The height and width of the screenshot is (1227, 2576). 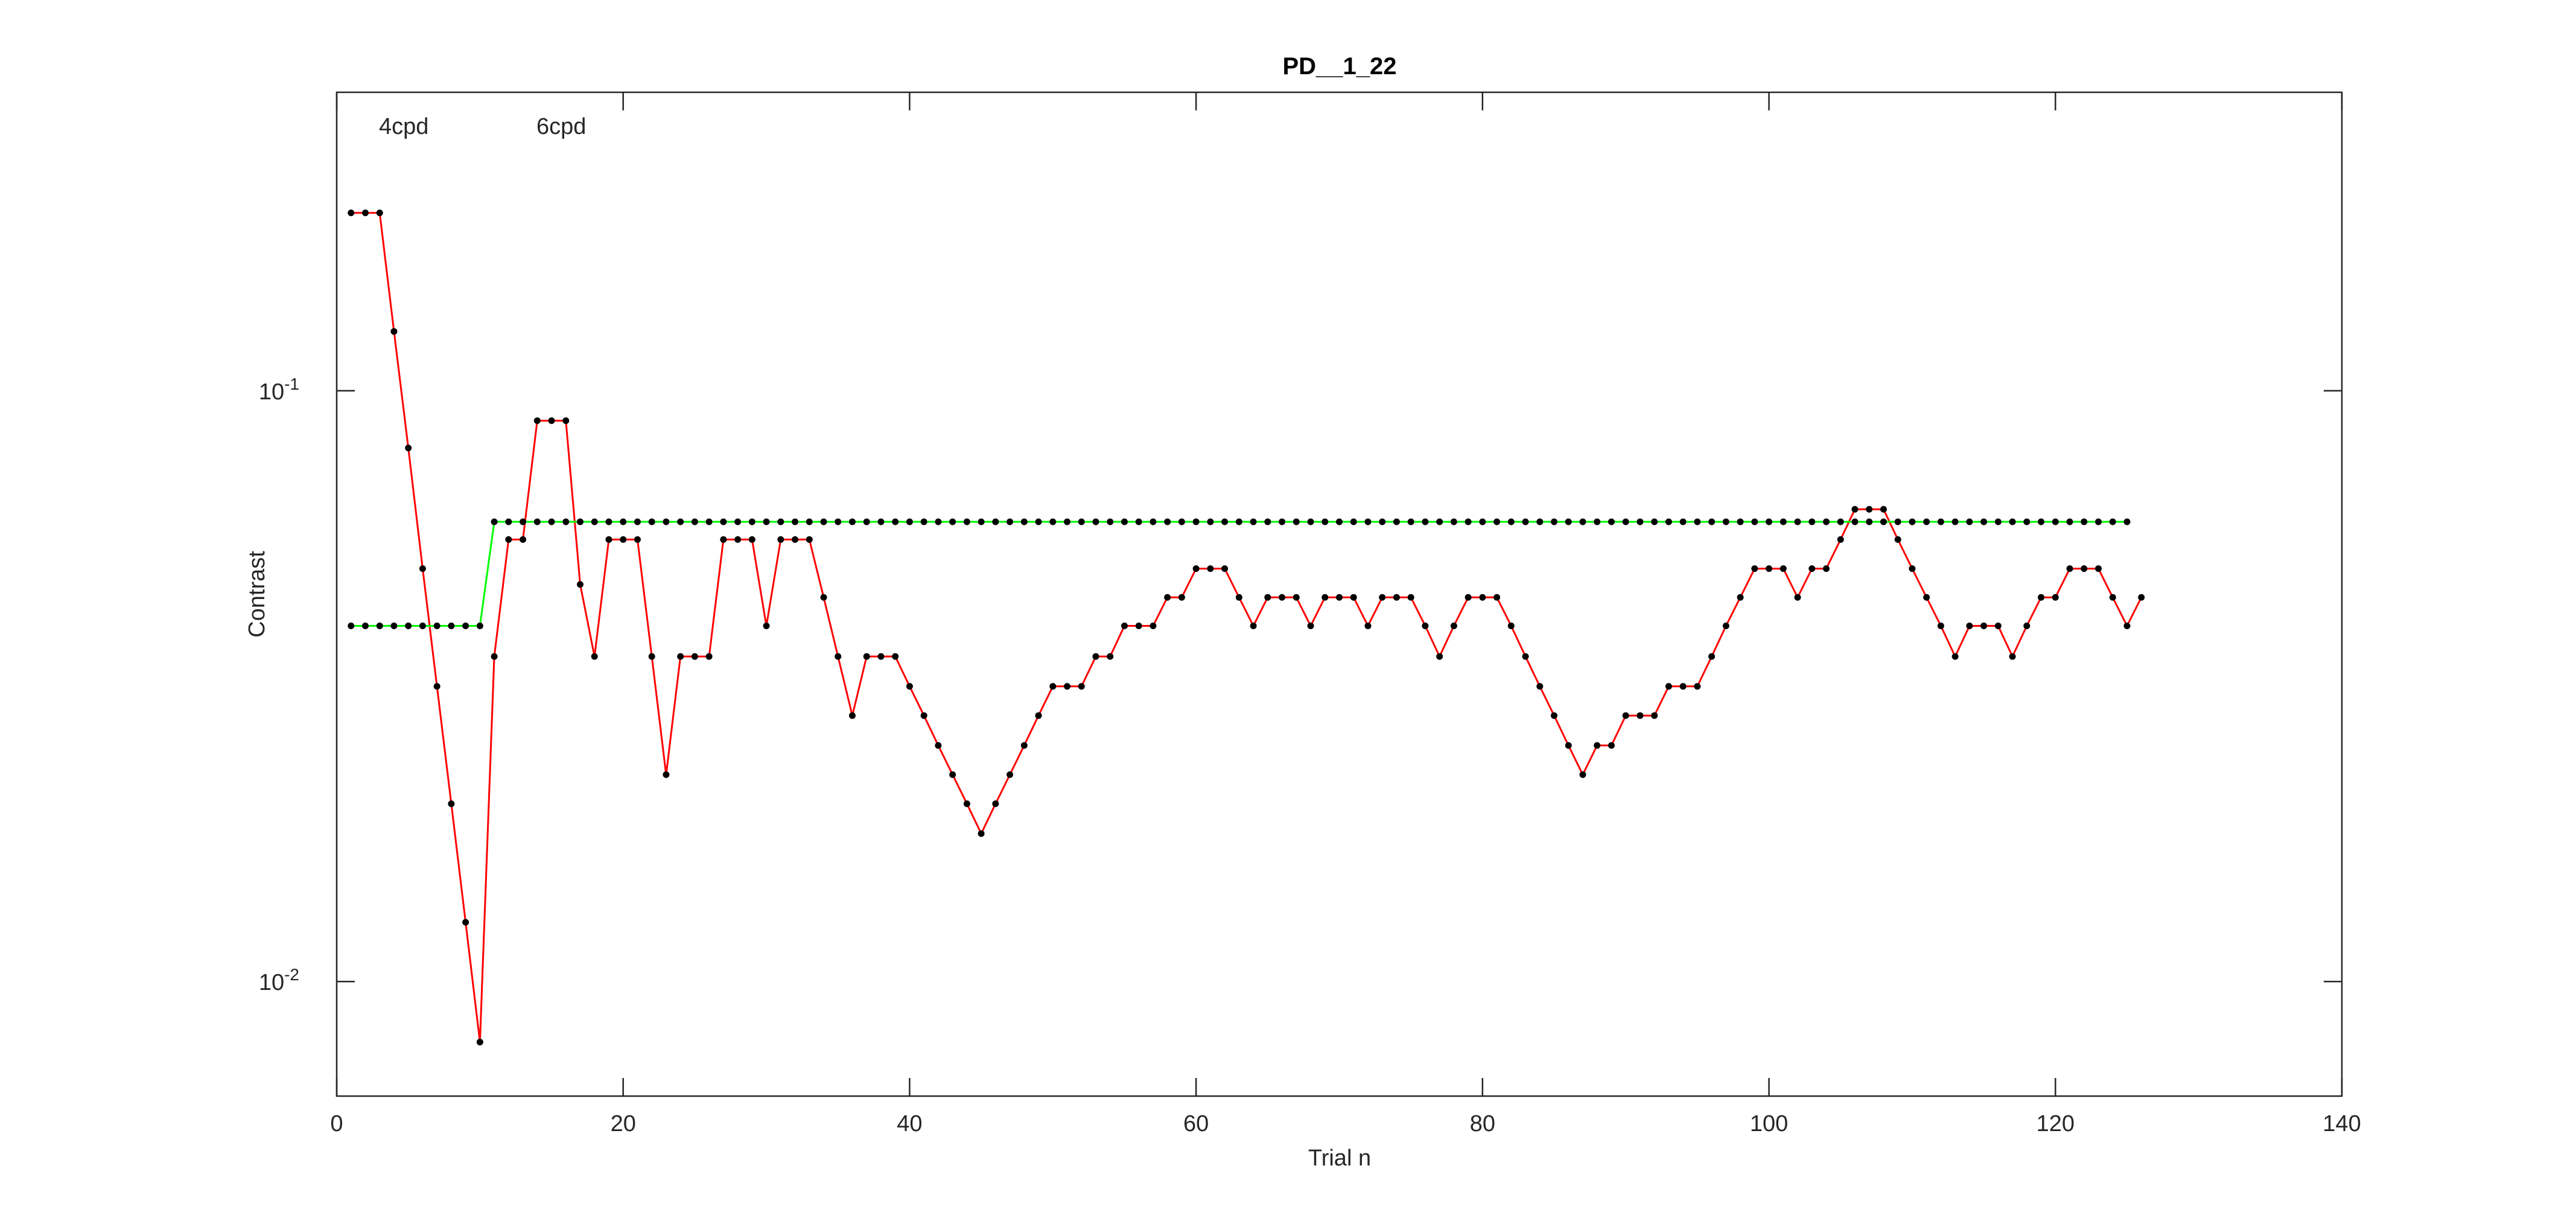 What do you see at coordinates (2056, 1124) in the screenshot?
I see `x-tick-label: 120` at bounding box center [2056, 1124].